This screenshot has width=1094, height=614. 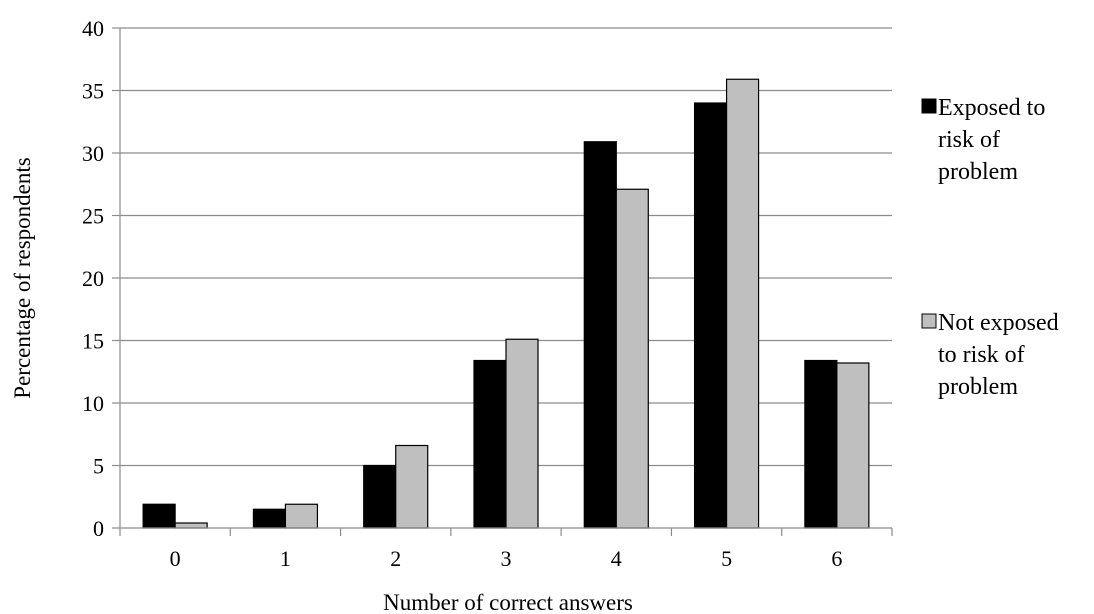 What do you see at coordinates (981, 355) in the screenshot?
I see `legend-label: to risk of` at bounding box center [981, 355].